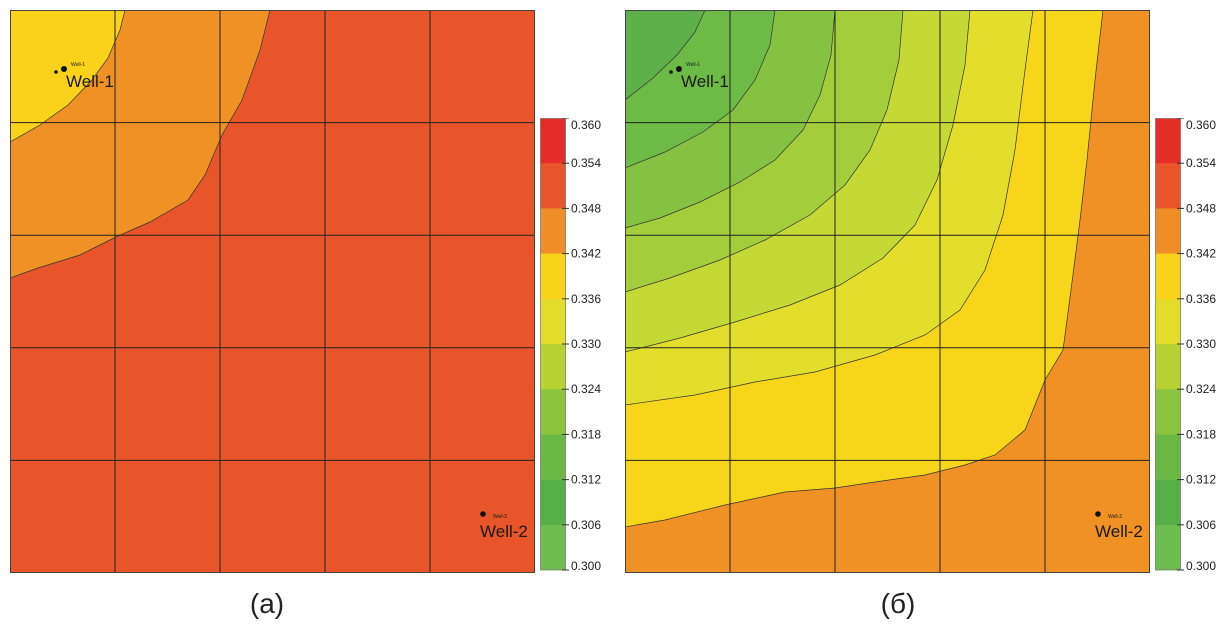  Describe the element at coordinates (898, 603) in the screenshot. I see `panel-b-caption: (б)` at that location.